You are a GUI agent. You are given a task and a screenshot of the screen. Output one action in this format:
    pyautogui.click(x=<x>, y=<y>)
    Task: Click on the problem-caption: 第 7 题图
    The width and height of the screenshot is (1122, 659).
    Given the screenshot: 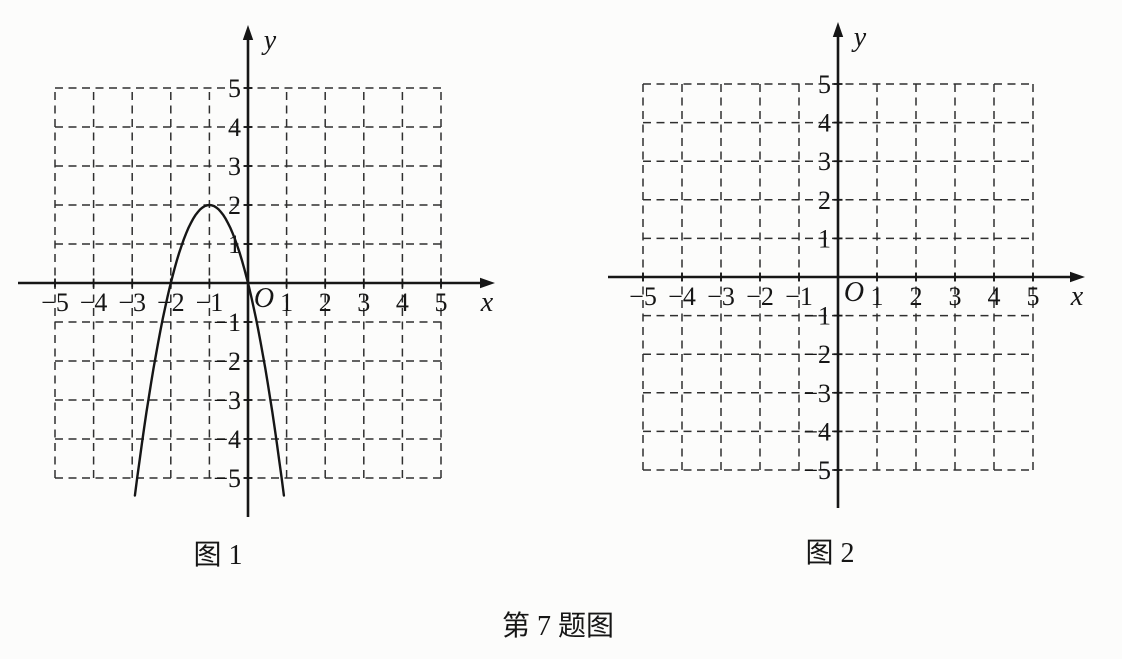 What is the action you would take?
    pyautogui.click(x=557, y=626)
    